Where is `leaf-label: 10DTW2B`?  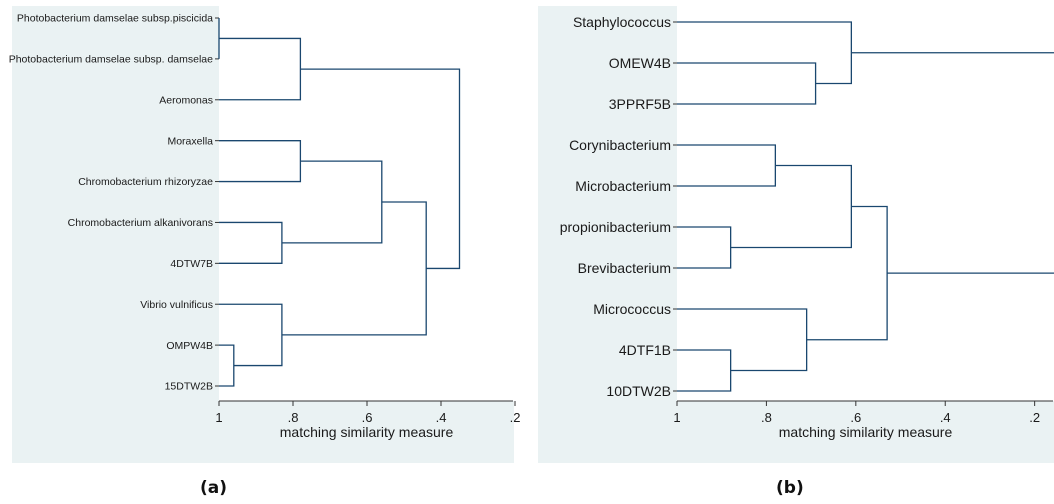
leaf-label: 10DTW2B is located at coordinates (638, 391).